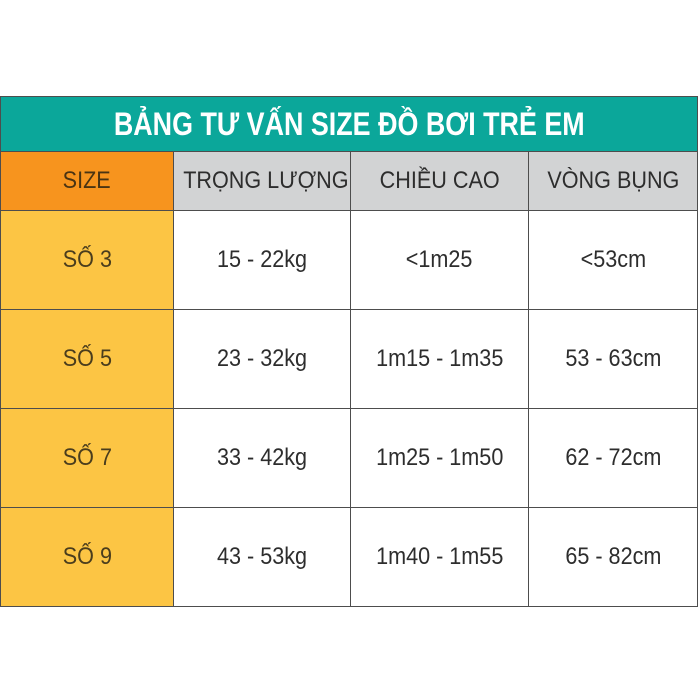 The width and height of the screenshot is (700, 700). I want to click on table-title: BẢNG TƯ VẤN SIZE ĐỒ BƠI TRẺ EM, so click(349, 124).